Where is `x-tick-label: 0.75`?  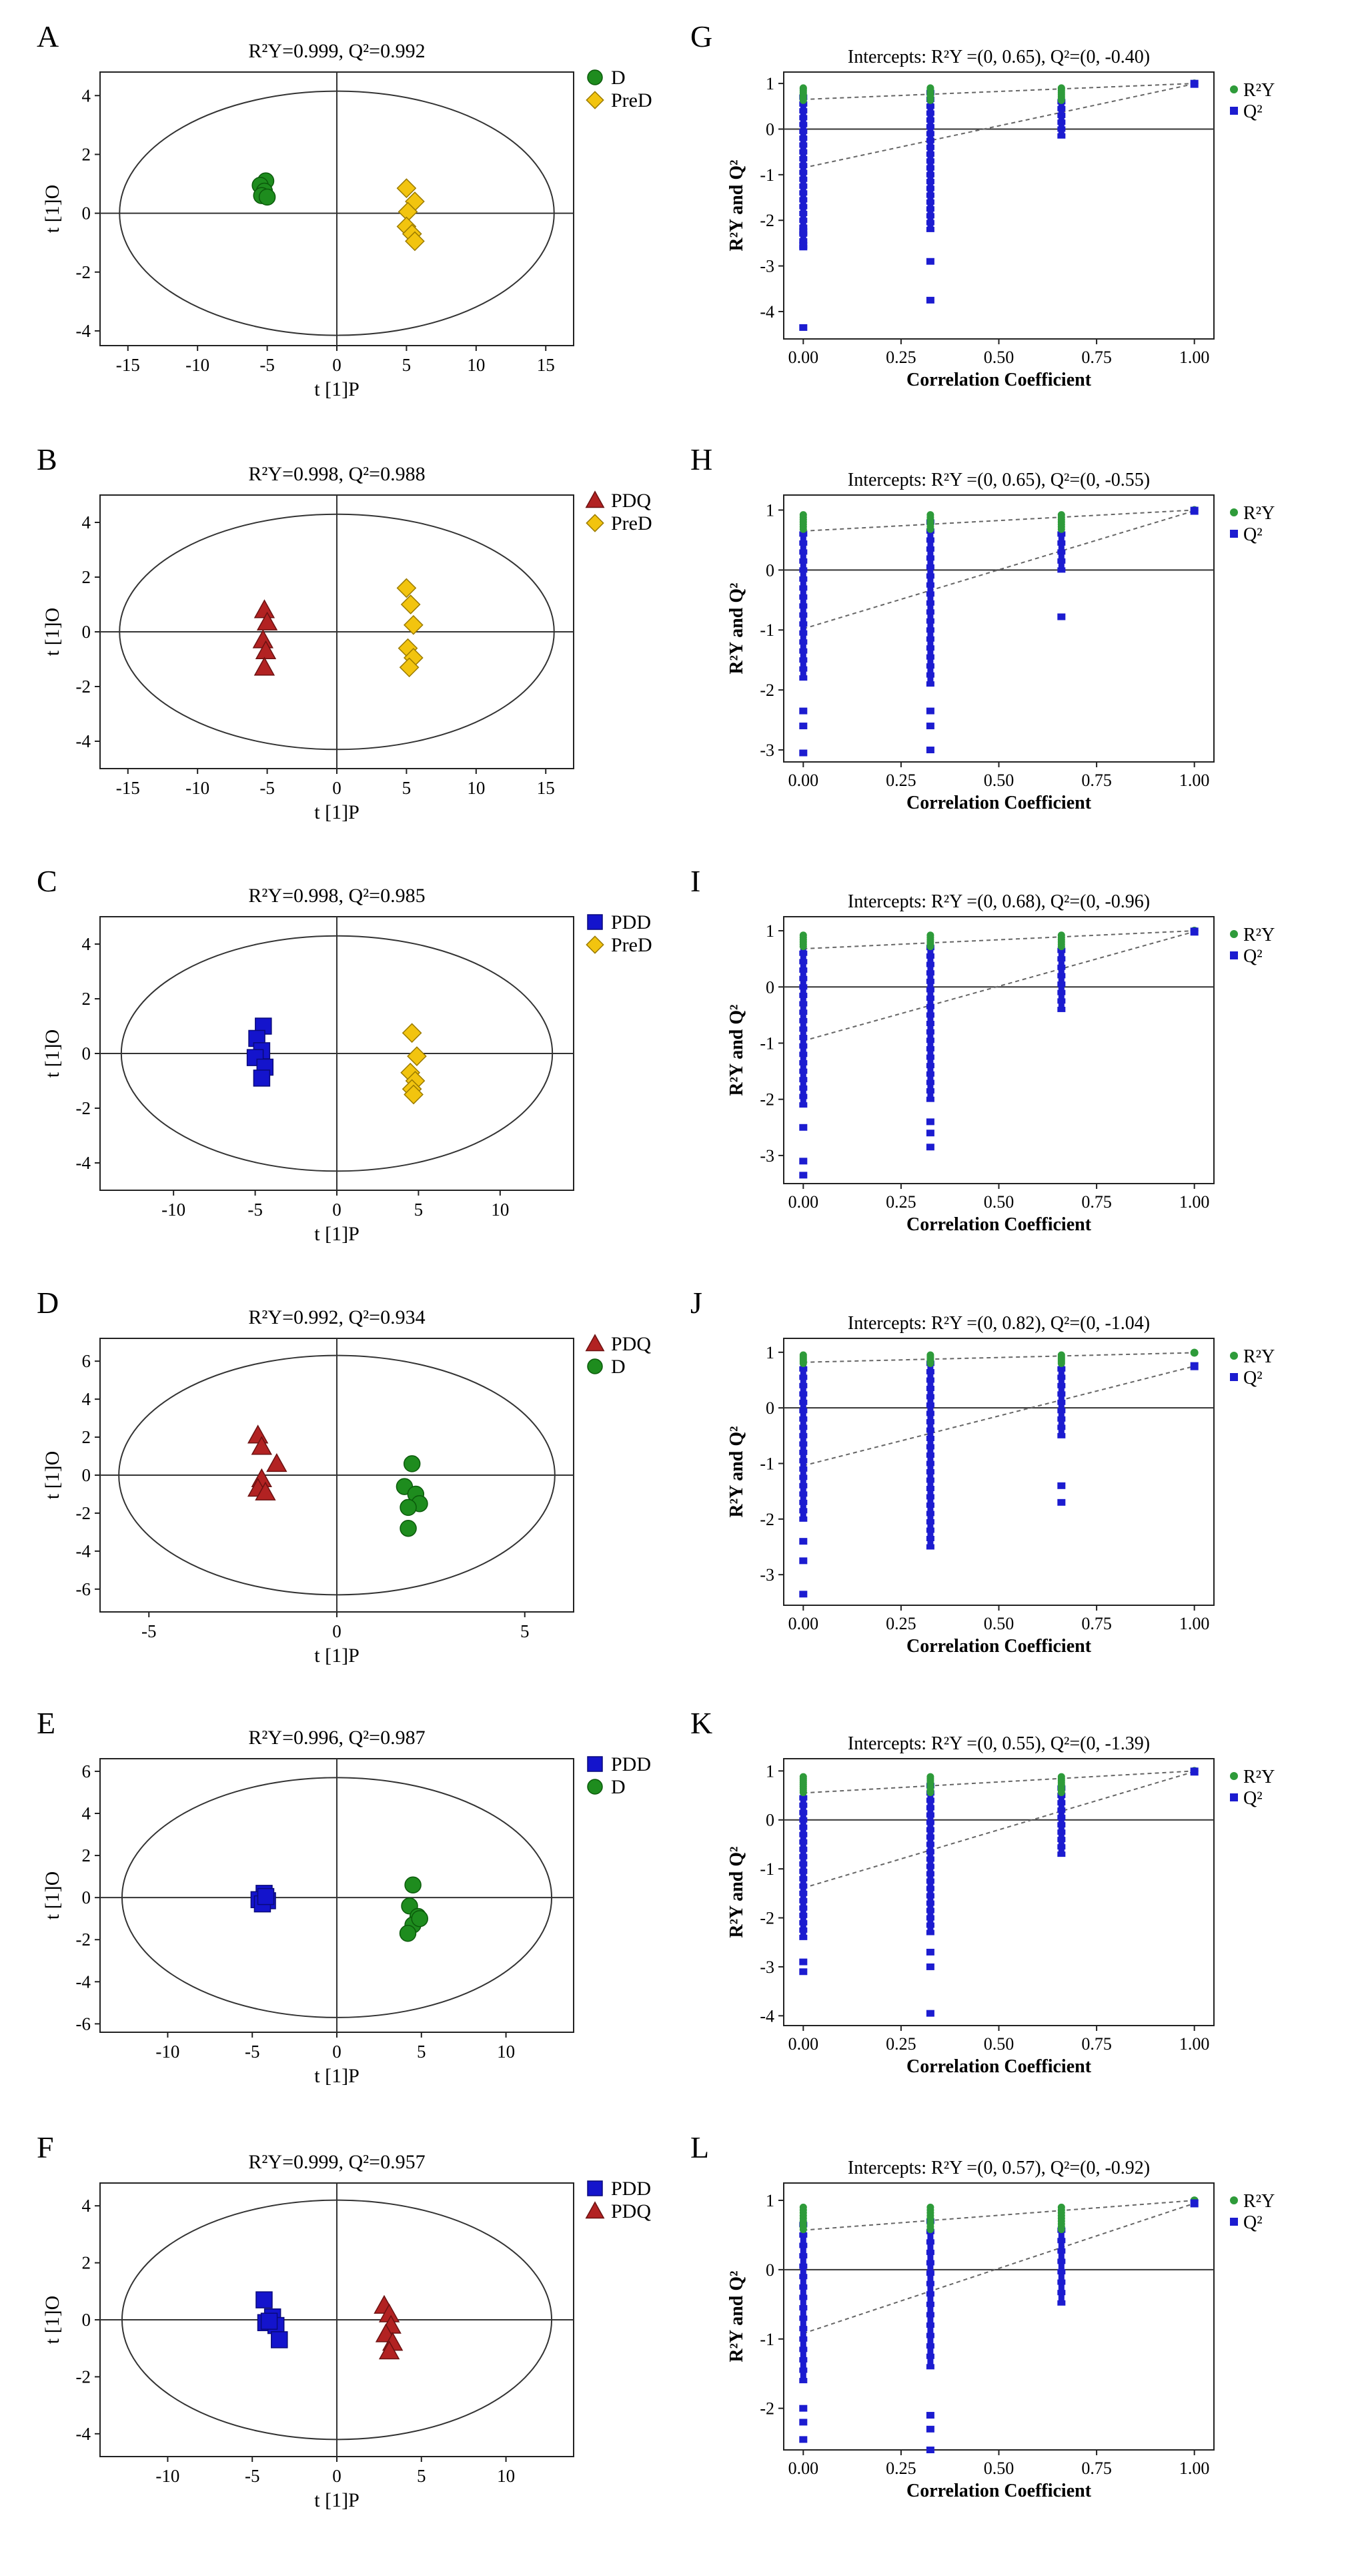
x-tick-label: 0.75 is located at coordinates (1096, 357).